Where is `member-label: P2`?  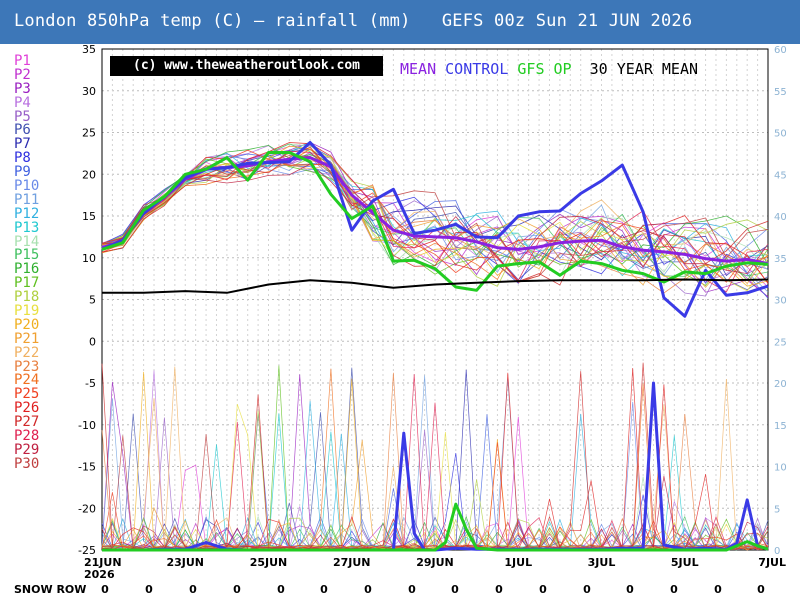
member-label: P2 is located at coordinates (22, 74).